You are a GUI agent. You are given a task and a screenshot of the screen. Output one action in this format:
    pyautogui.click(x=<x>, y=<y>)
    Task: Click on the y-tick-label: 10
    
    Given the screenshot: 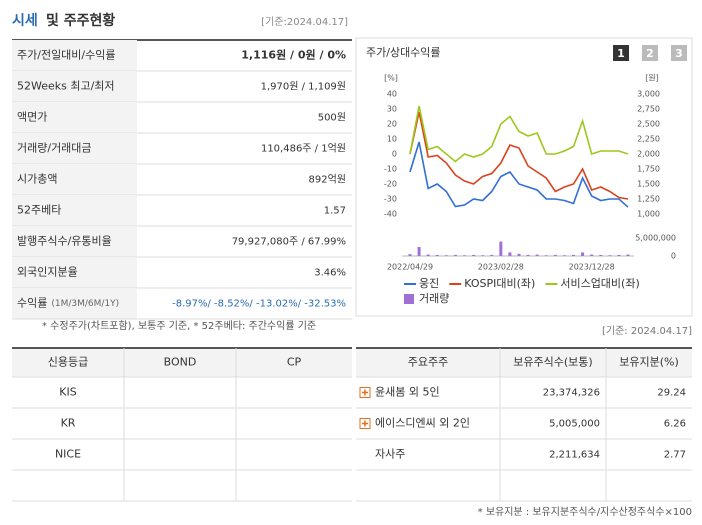 What is the action you would take?
    pyautogui.click(x=392, y=139)
    